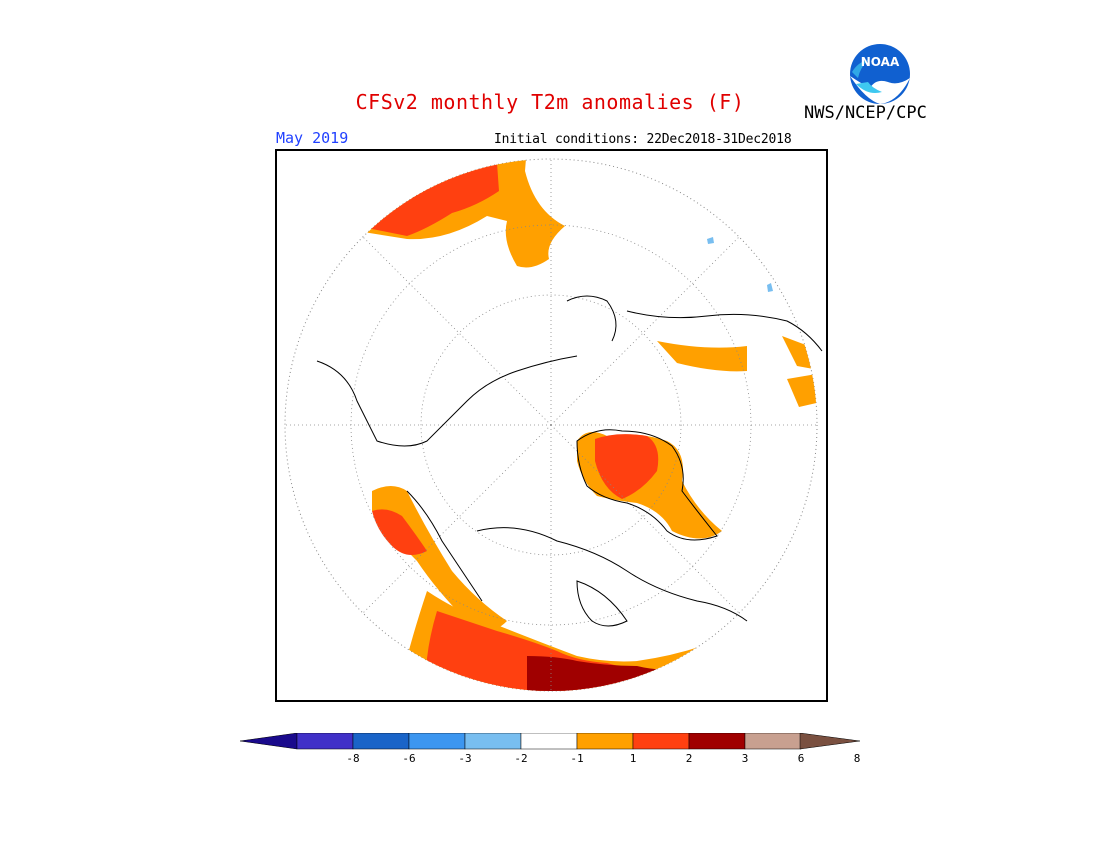 This screenshot has height=850, width=1100. I want to click on anomaly-central-asia-light, so click(802, 390).